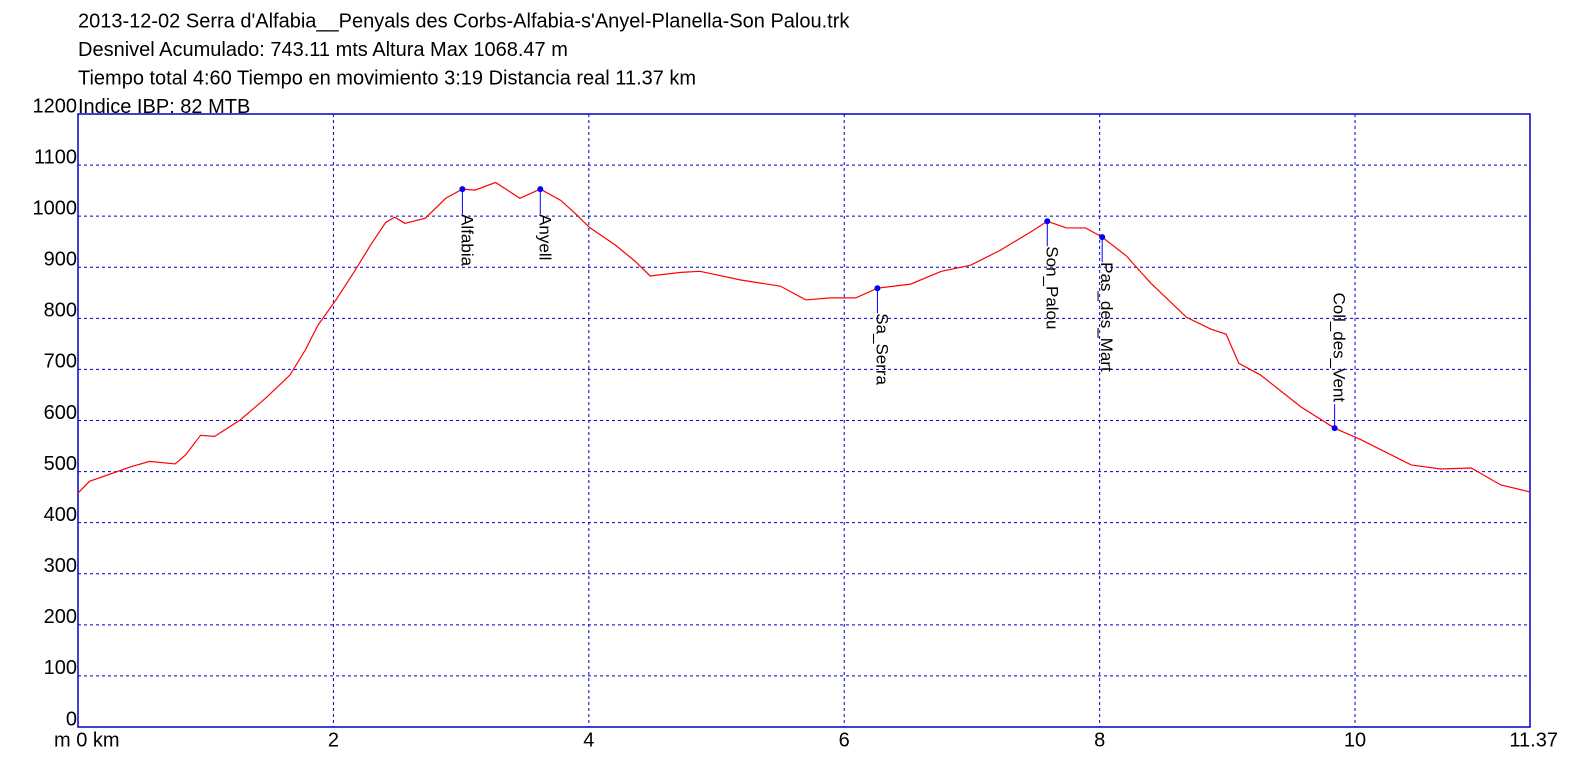 The width and height of the screenshot is (1596, 778). I want to click on y-tick-label: 400, so click(60, 515).